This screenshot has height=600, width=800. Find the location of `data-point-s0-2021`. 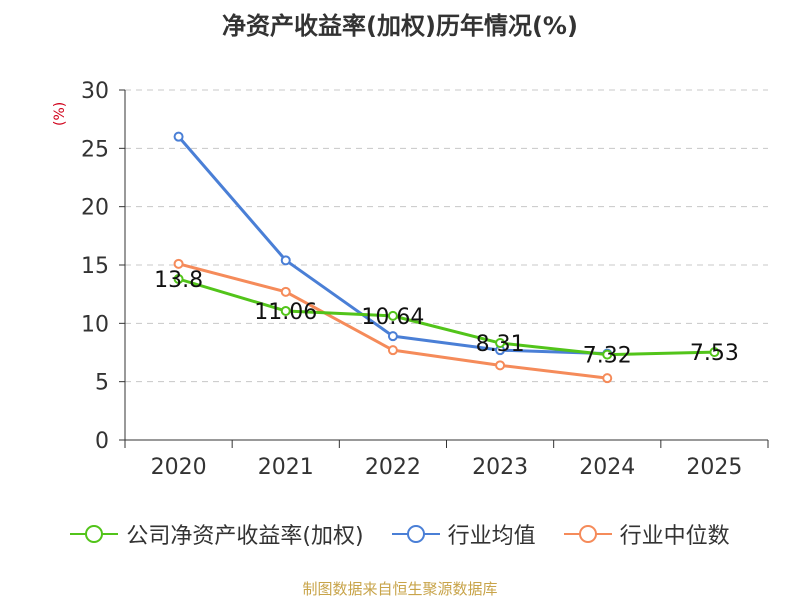

data-point-s0-2021 is located at coordinates (285, 310).